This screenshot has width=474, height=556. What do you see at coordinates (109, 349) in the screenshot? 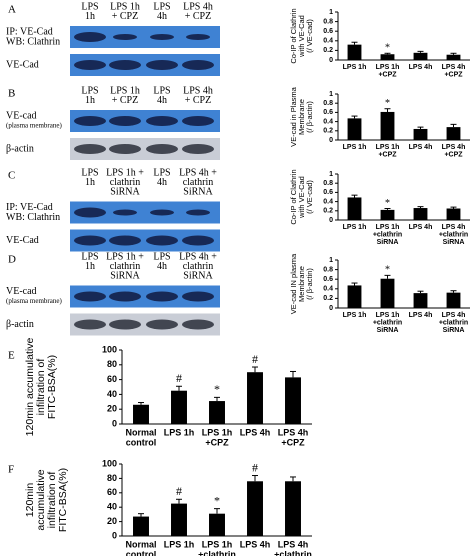
I see `y-tick-label: 100` at bounding box center [109, 349].